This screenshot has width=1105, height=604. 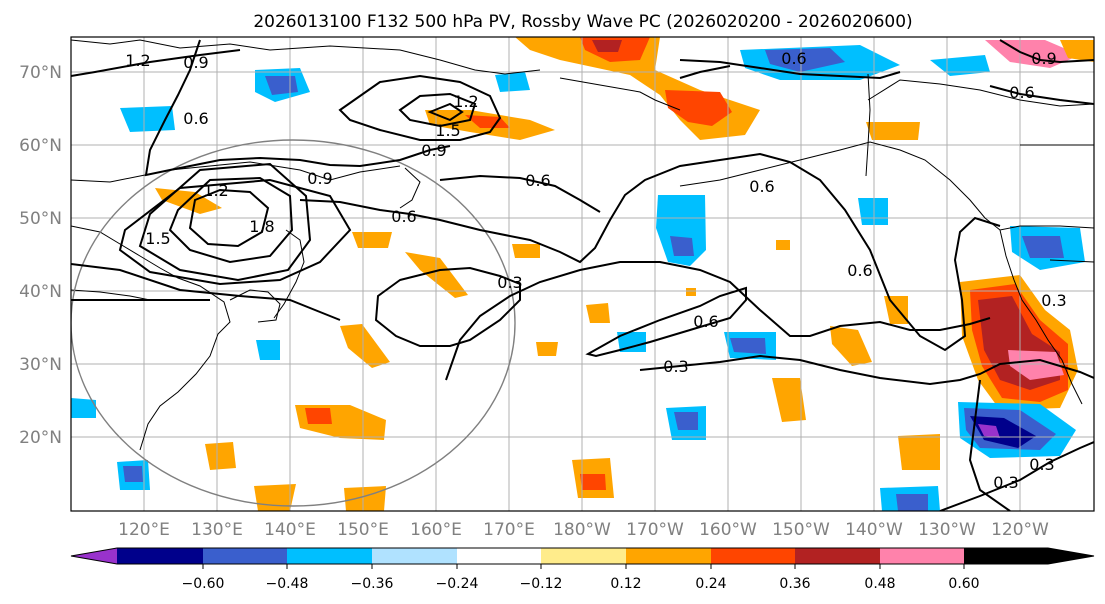 What do you see at coordinates (287, 584) in the screenshot?
I see `colorbar-tick-label: −0.48` at bounding box center [287, 584].